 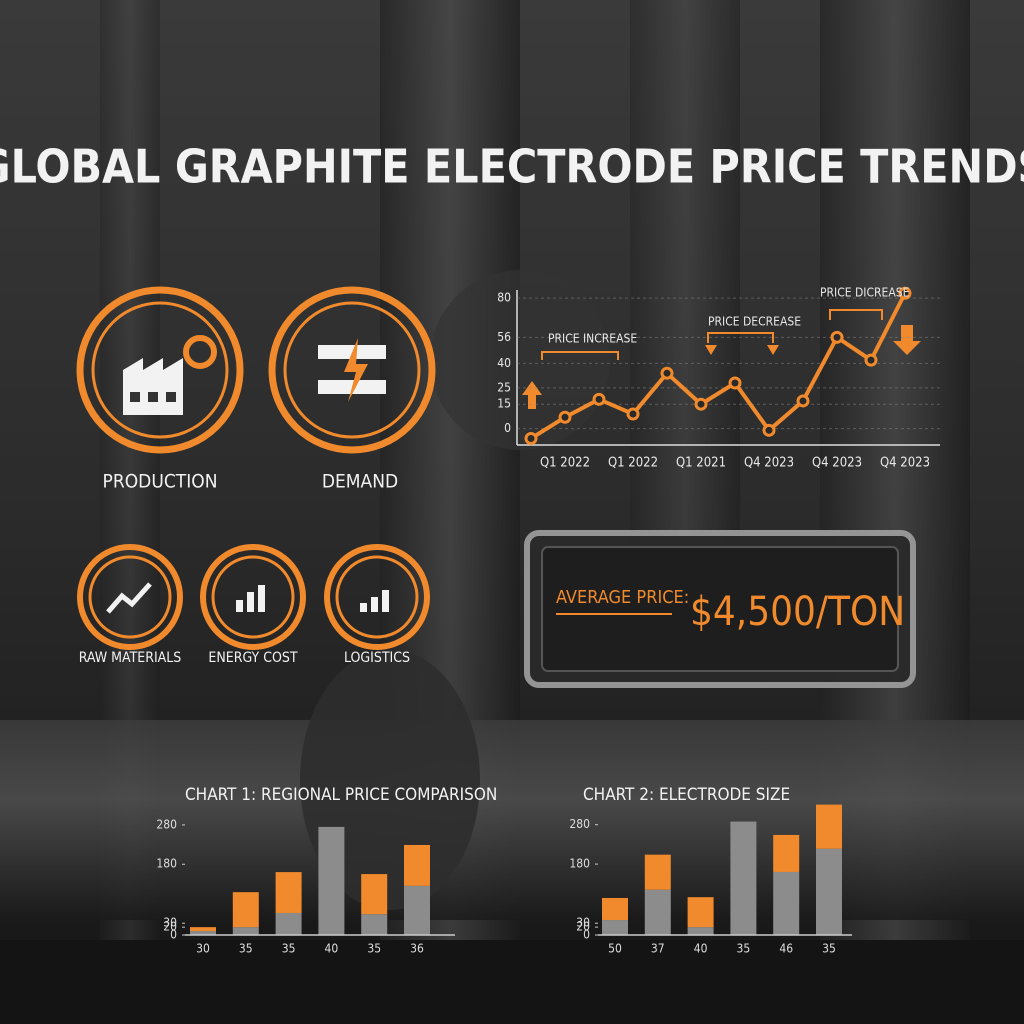 I want to click on average-box, so click(x=720, y=609).